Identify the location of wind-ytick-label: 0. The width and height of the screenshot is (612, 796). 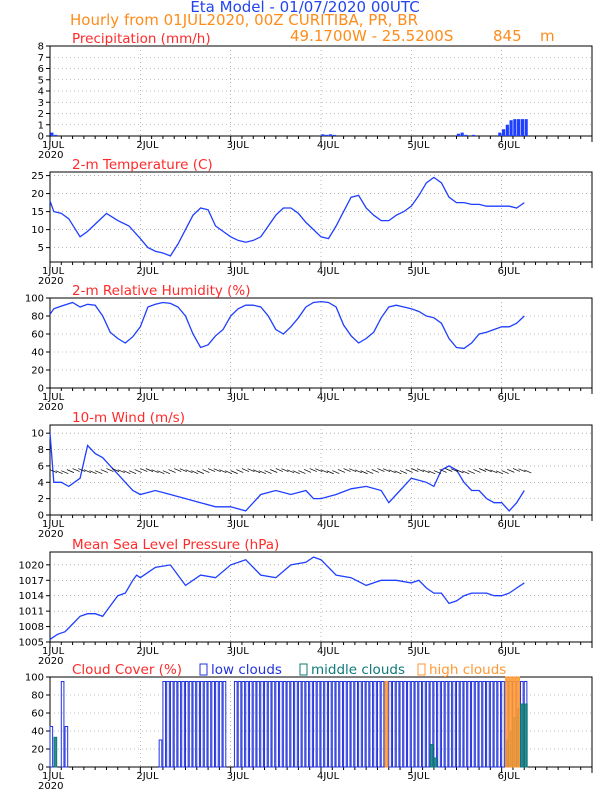
(41, 516).